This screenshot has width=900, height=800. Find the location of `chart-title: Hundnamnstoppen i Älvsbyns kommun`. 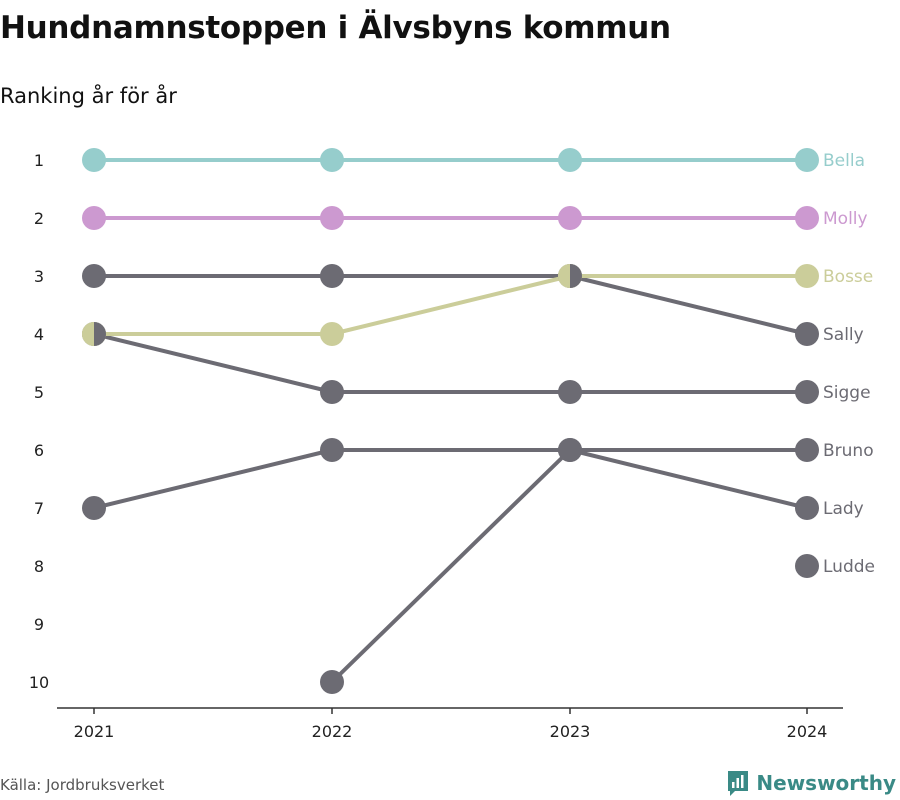

chart-title: Hundnamnstoppen i Älvsbyns kommun is located at coordinates (335, 28).